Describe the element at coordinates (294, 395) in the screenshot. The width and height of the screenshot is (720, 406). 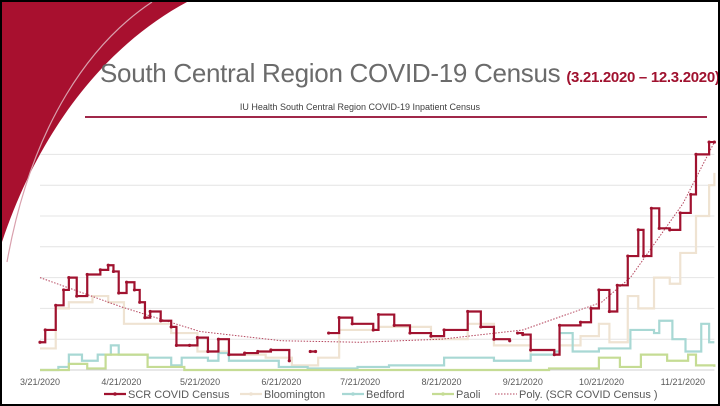
I see `legend-label: Bloomington` at that location.